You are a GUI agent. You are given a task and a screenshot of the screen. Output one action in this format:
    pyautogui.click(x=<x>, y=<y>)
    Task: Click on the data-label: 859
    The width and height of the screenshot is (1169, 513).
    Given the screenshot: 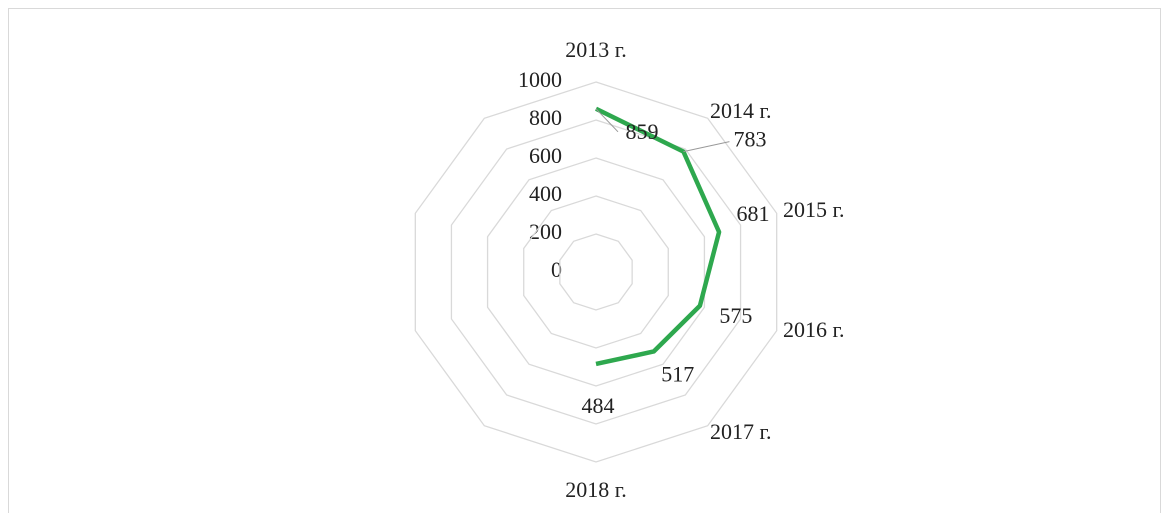 What is the action you would take?
    pyautogui.click(x=642, y=131)
    